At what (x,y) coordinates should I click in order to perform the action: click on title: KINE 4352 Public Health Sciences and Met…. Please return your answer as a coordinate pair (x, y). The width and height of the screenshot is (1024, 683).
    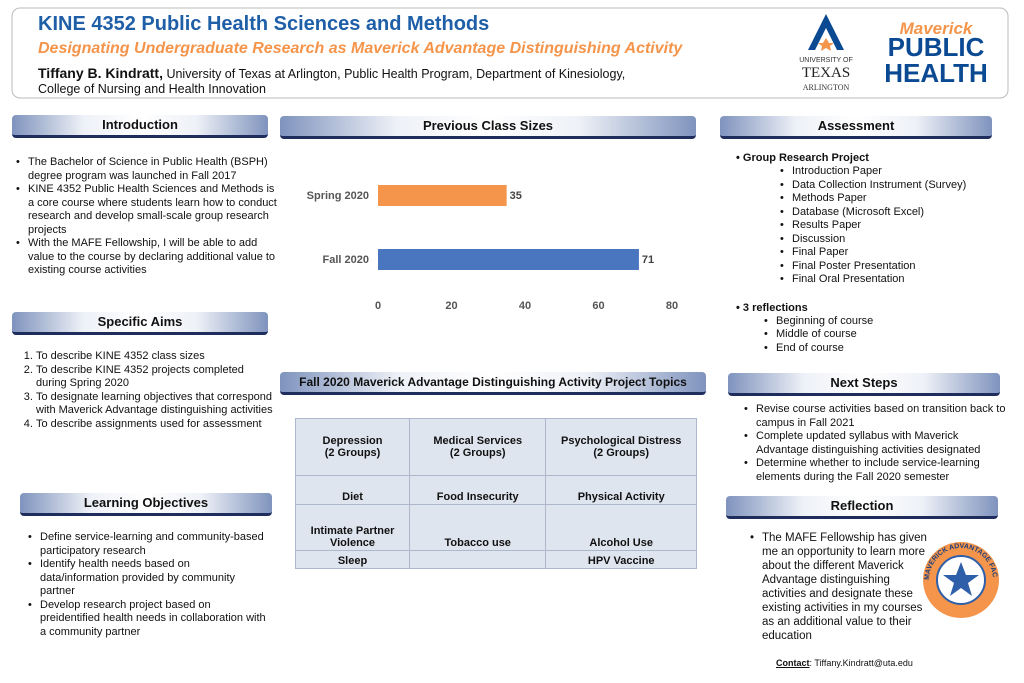
    Looking at the image, I should click on (264, 24).